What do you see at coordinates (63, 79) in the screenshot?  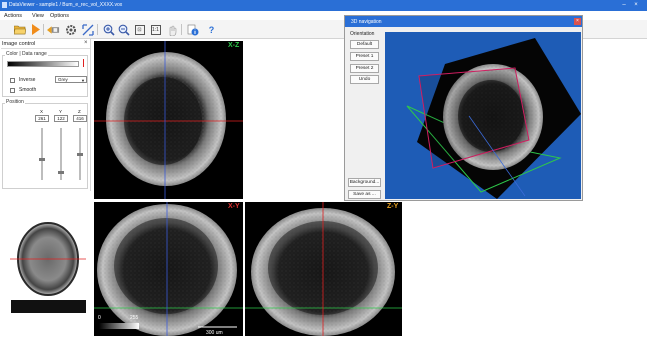 I see `colormap-value: Grey` at bounding box center [63, 79].